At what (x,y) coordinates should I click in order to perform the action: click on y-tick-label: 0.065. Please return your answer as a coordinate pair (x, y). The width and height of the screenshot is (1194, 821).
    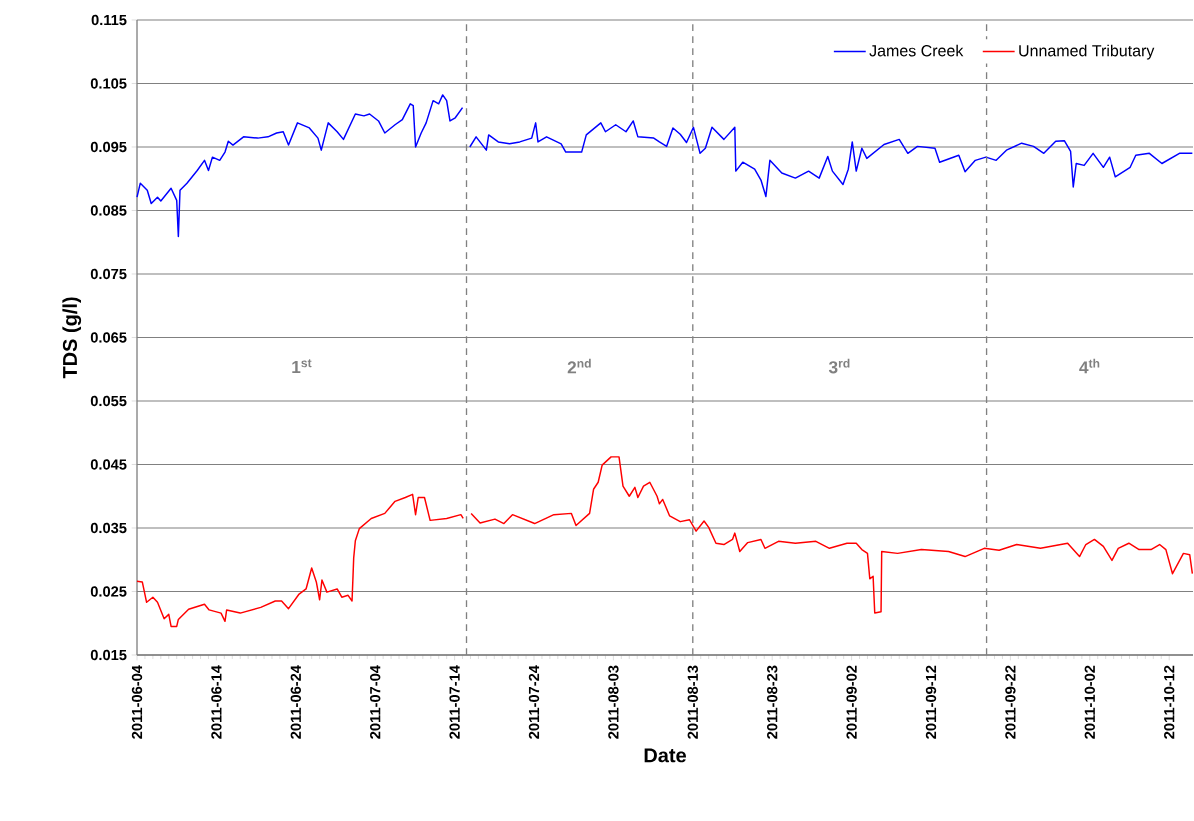
    Looking at the image, I should click on (108, 337).